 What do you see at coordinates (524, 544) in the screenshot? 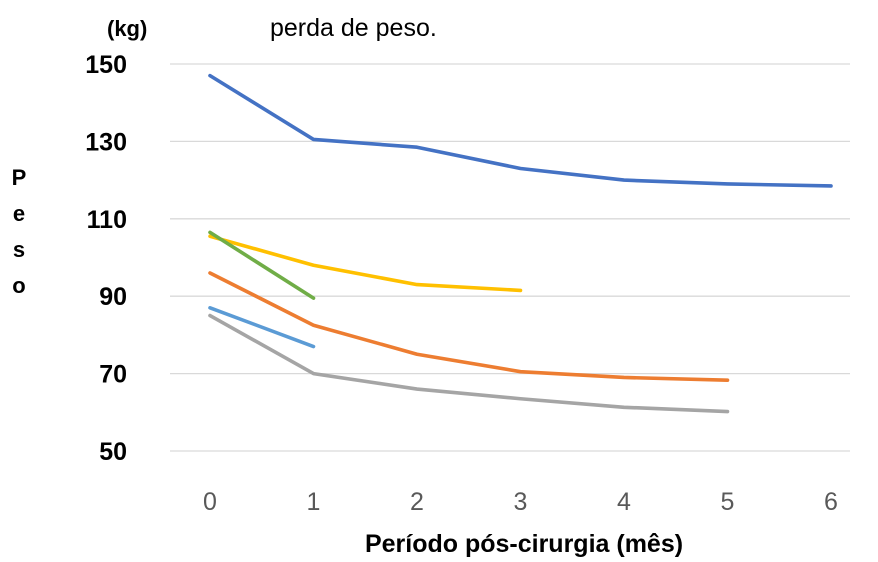
I see `x-axis-label: Período pós-cirurgia (mês)` at bounding box center [524, 544].